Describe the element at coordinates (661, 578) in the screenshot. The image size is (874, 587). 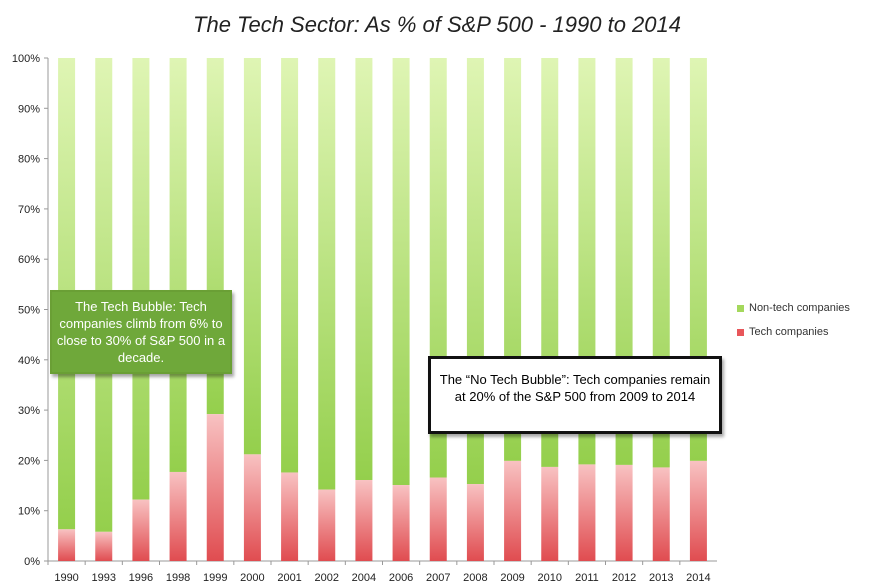
I see `x-tick-label: 2013` at that location.